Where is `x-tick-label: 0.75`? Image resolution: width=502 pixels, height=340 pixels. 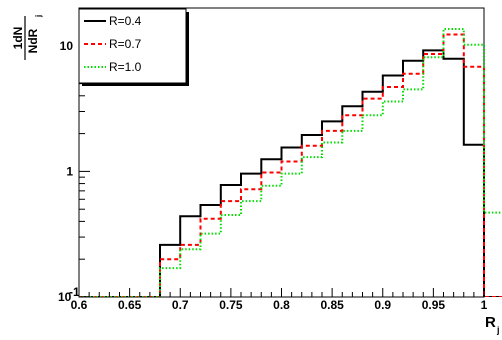 x-tick-label: 0.75 is located at coordinates (231, 305).